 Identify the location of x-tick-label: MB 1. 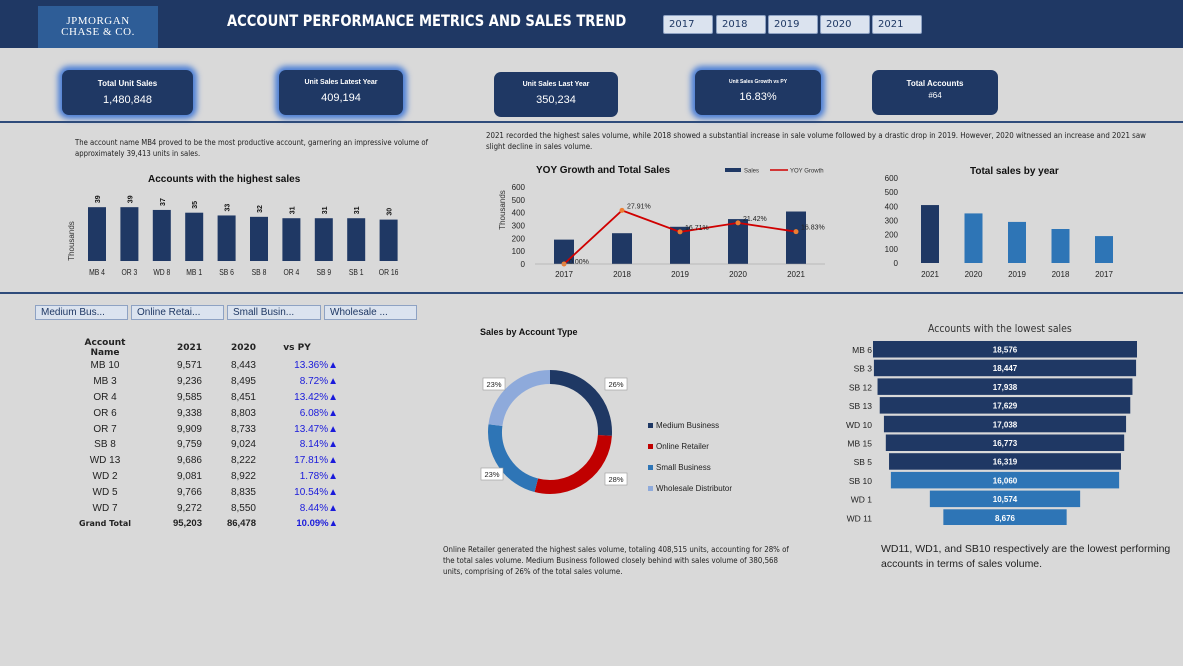
(194, 272).